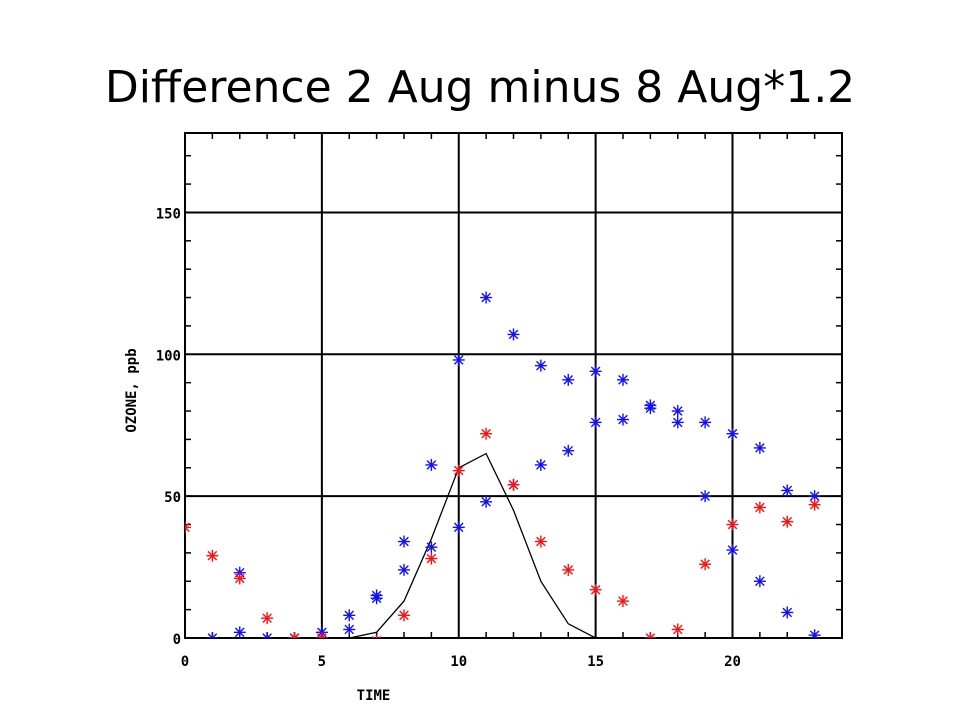 The height and width of the screenshot is (720, 960). Describe the element at coordinates (185, 662) in the screenshot. I see `x-tick-label: 0` at that location.